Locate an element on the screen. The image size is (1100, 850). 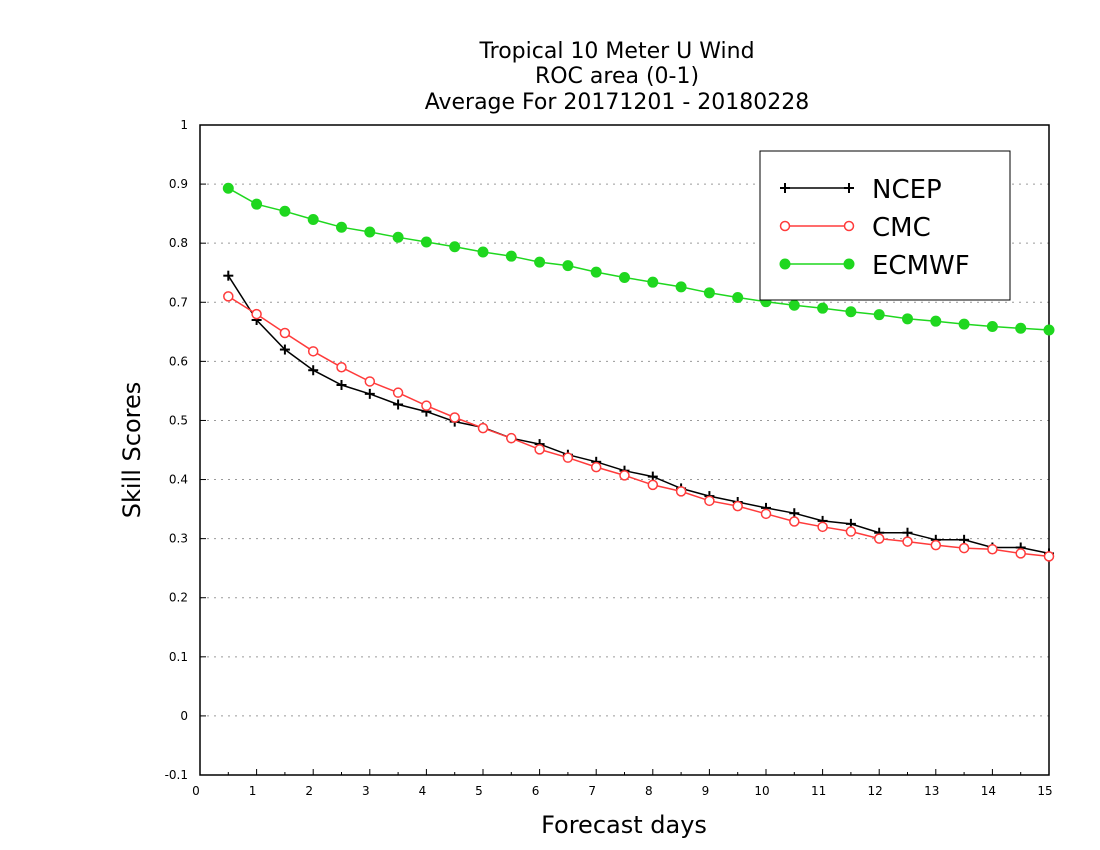
chart-title-line-1: Tropical 10 Meter U Wind is located at coordinates (616, 51).